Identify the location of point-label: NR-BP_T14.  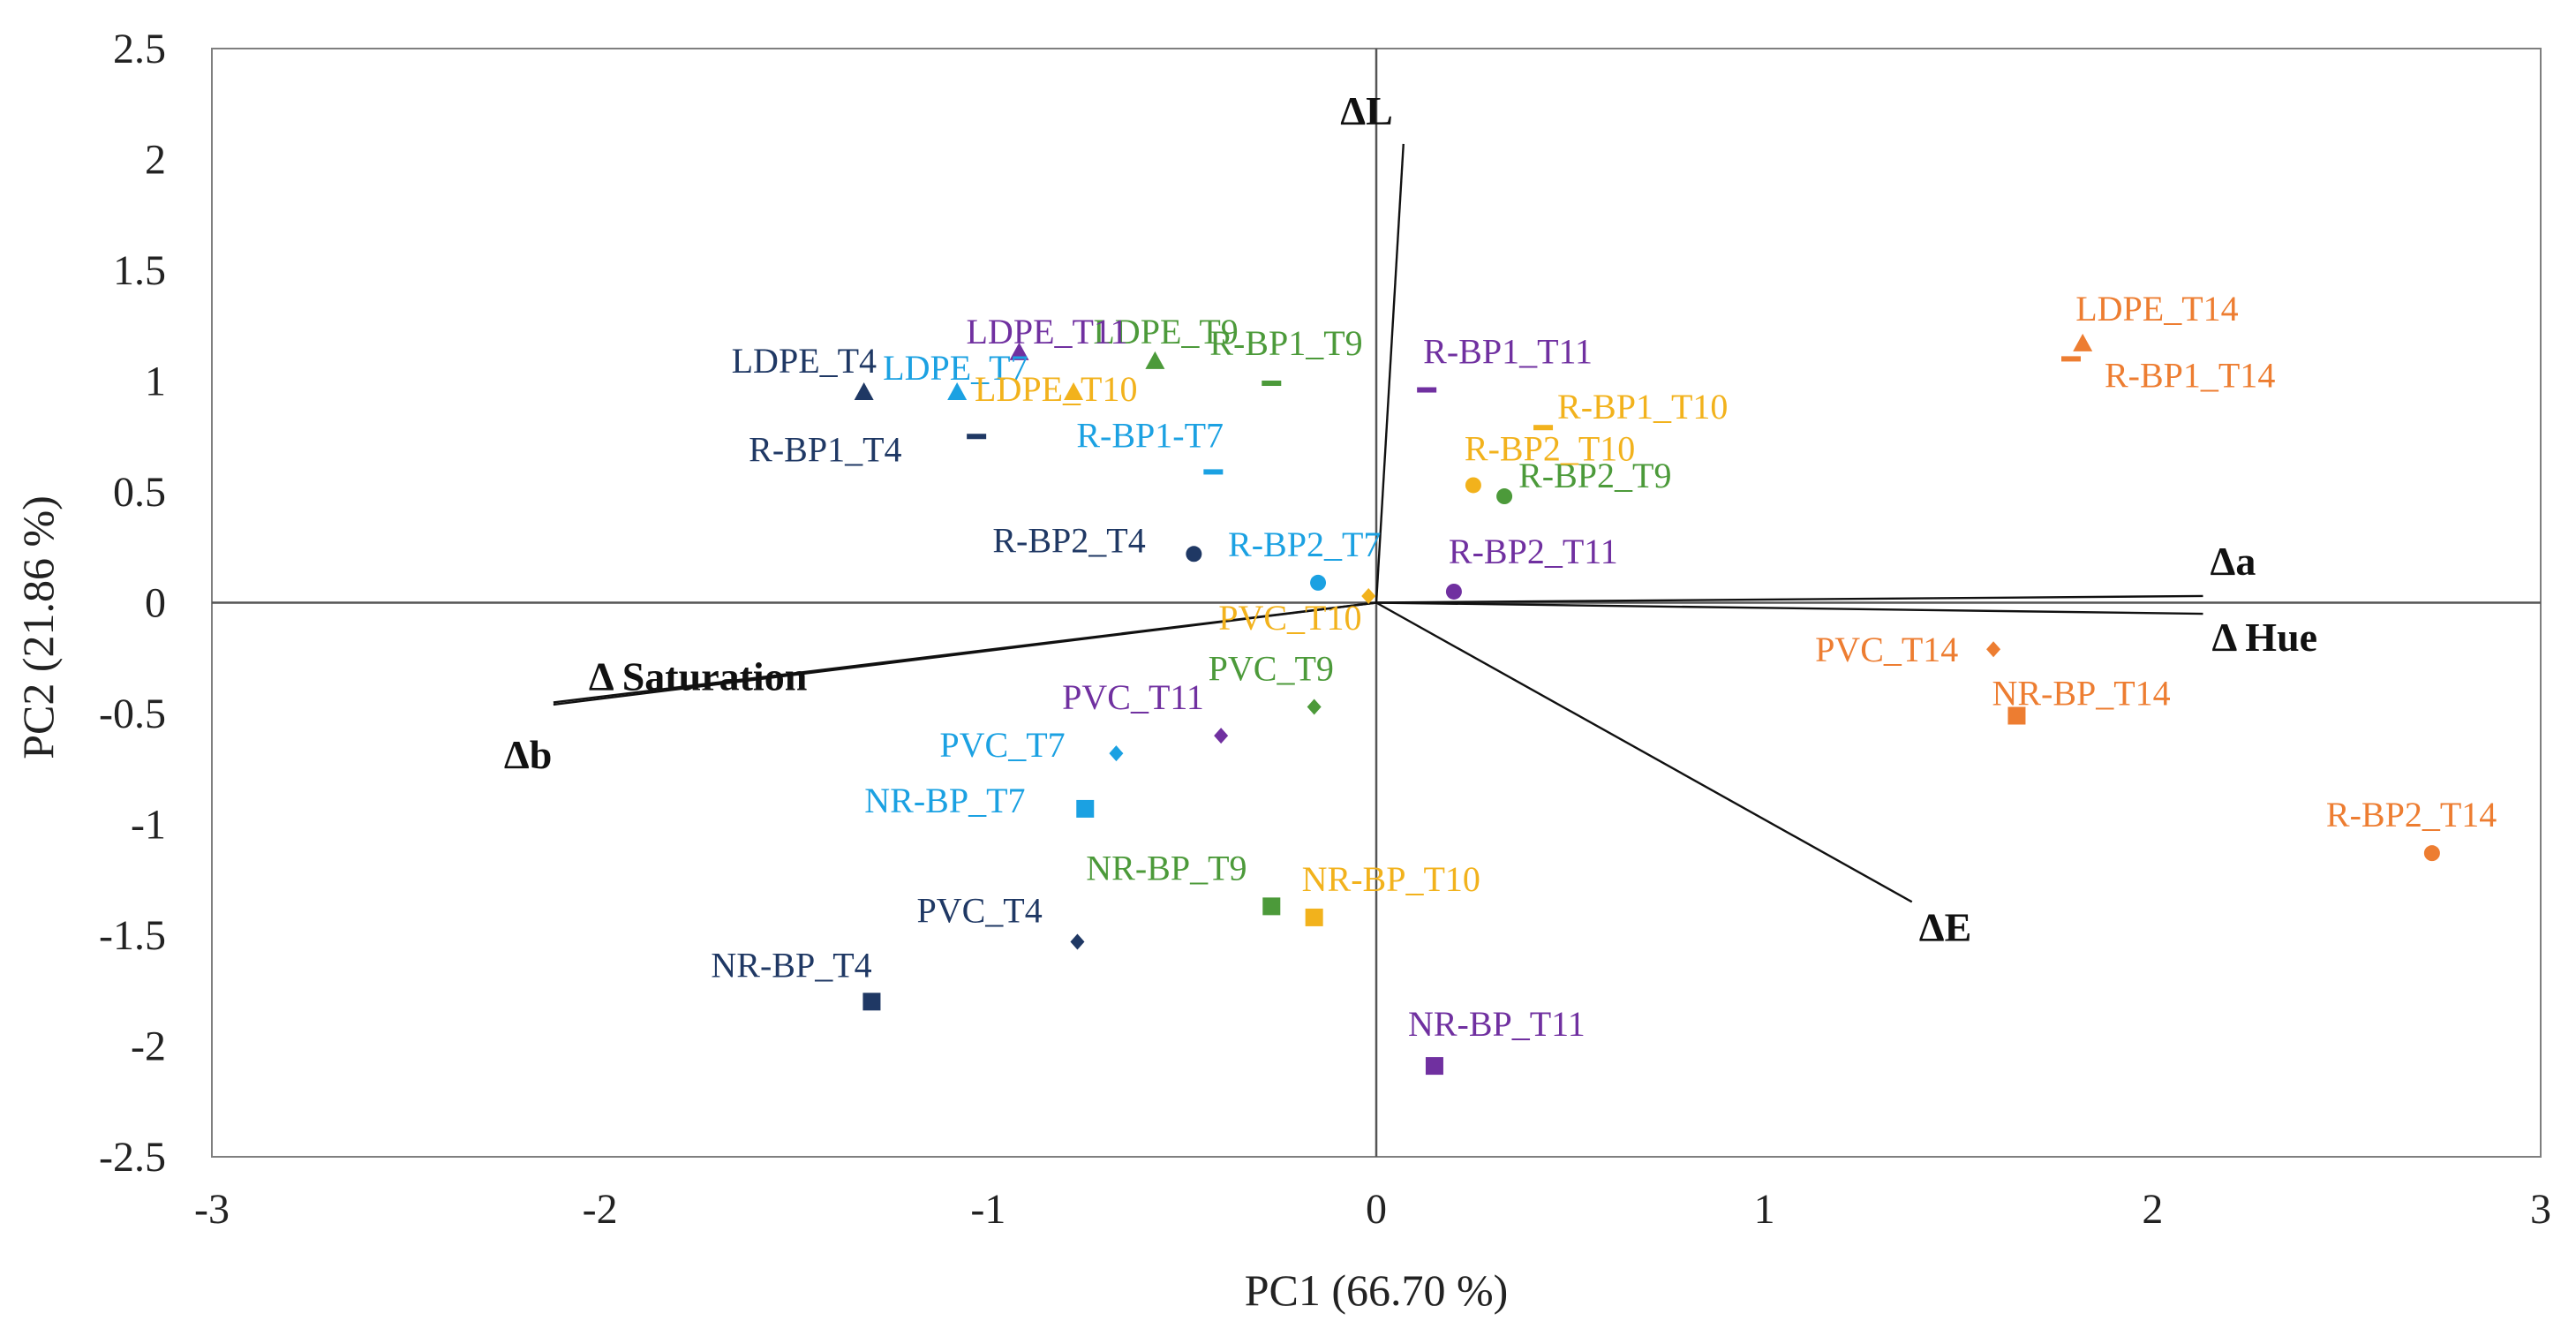
(2081, 694).